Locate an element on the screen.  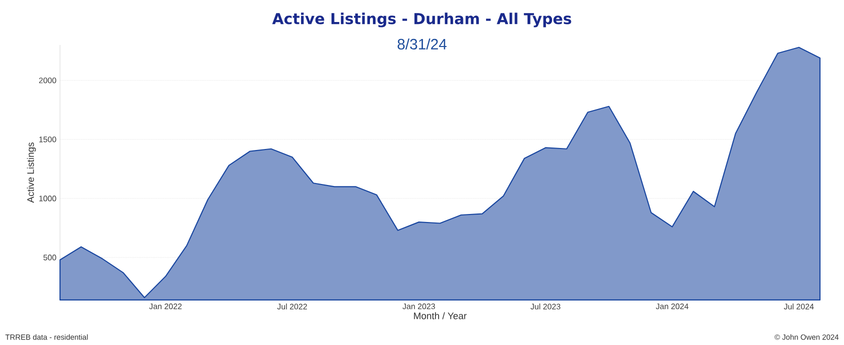
y-axis-title: Active Listings is located at coordinates (31, 172).